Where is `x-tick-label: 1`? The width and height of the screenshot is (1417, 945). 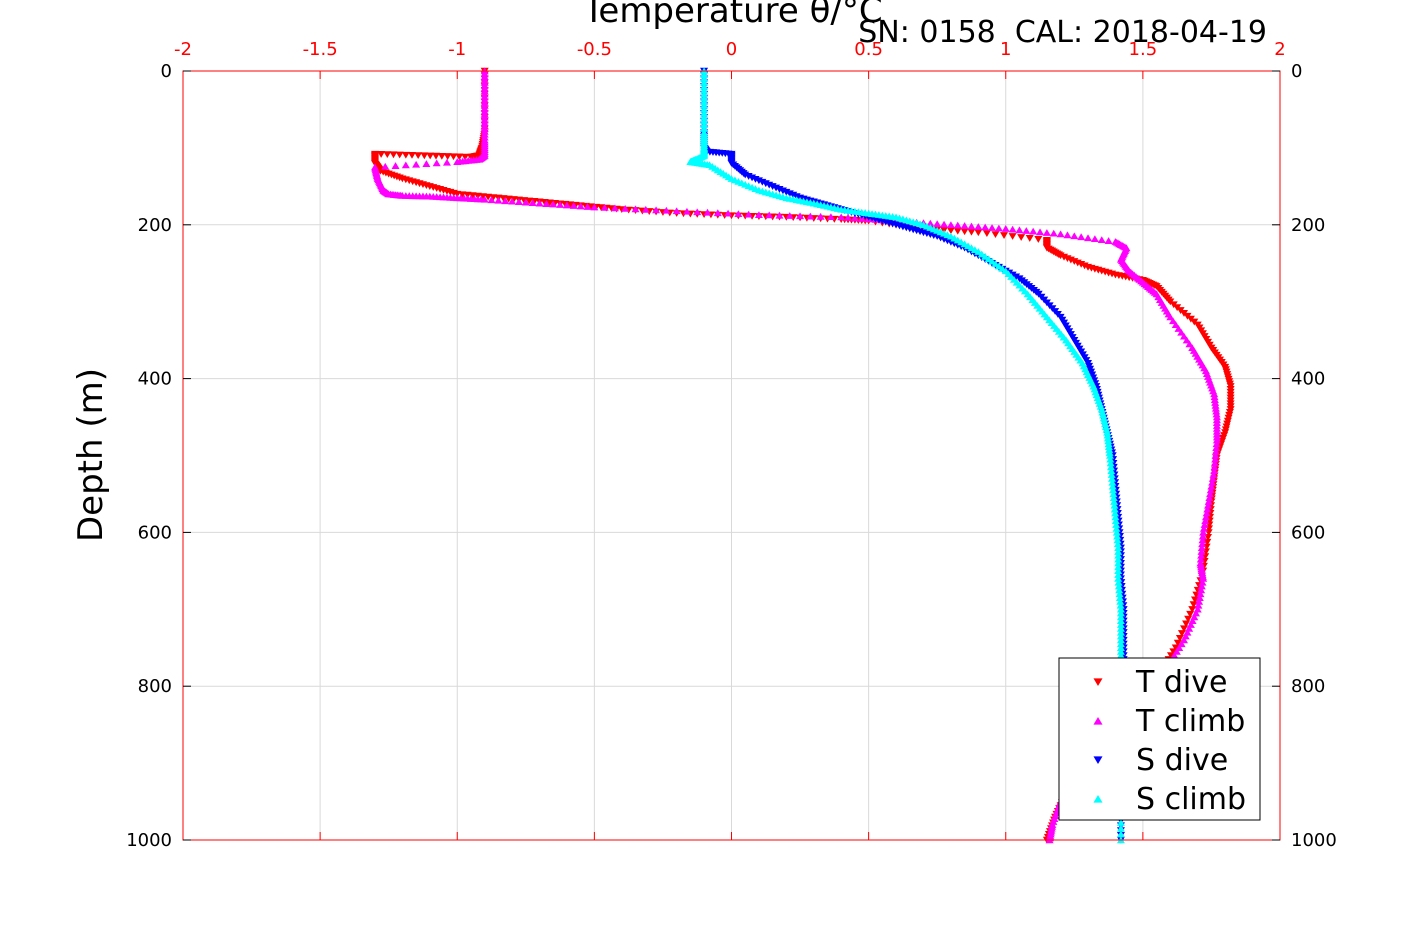
x-tick-label: 1 is located at coordinates (1005, 49).